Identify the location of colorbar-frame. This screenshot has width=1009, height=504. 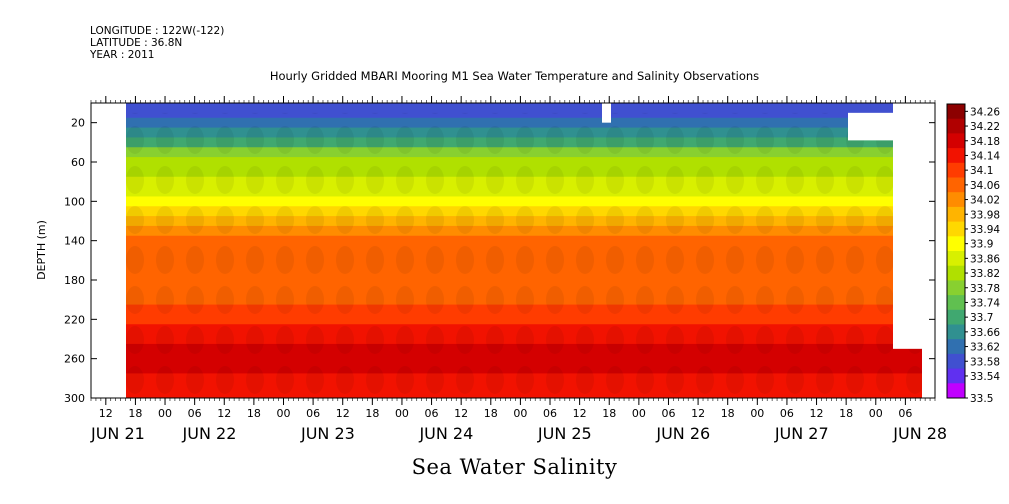
(956, 251).